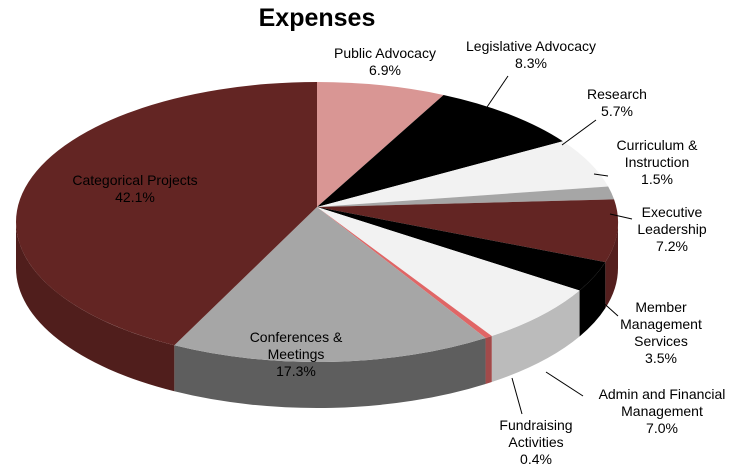 The height and width of the screenshot is (476, 743). Describe the element at coordinates (662, 402) in the screenshot. I see `category-label: Admin and Financial Management` at that location.